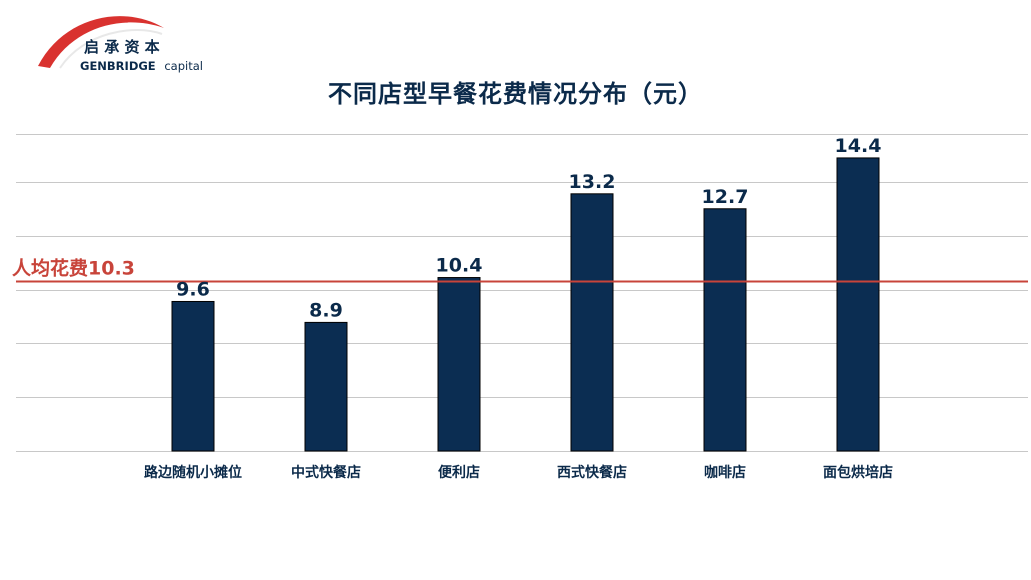 The image size is (1031, 580). I want to click on chart-title: 不同店型早餐花费情况分布（元）, so click(515, 94).